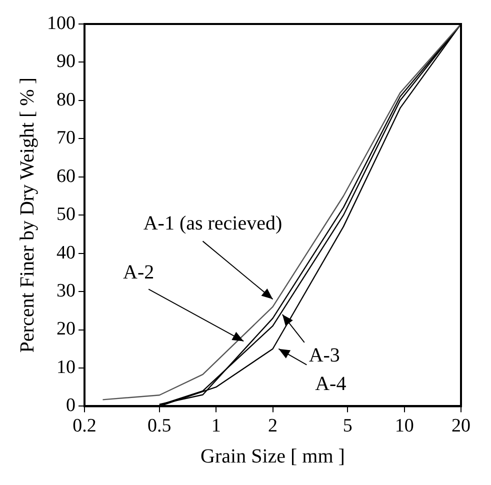 The width and height of the screenshot is (491, 485). I want to click on x-tick-label: 0.5, so click(160, 426).